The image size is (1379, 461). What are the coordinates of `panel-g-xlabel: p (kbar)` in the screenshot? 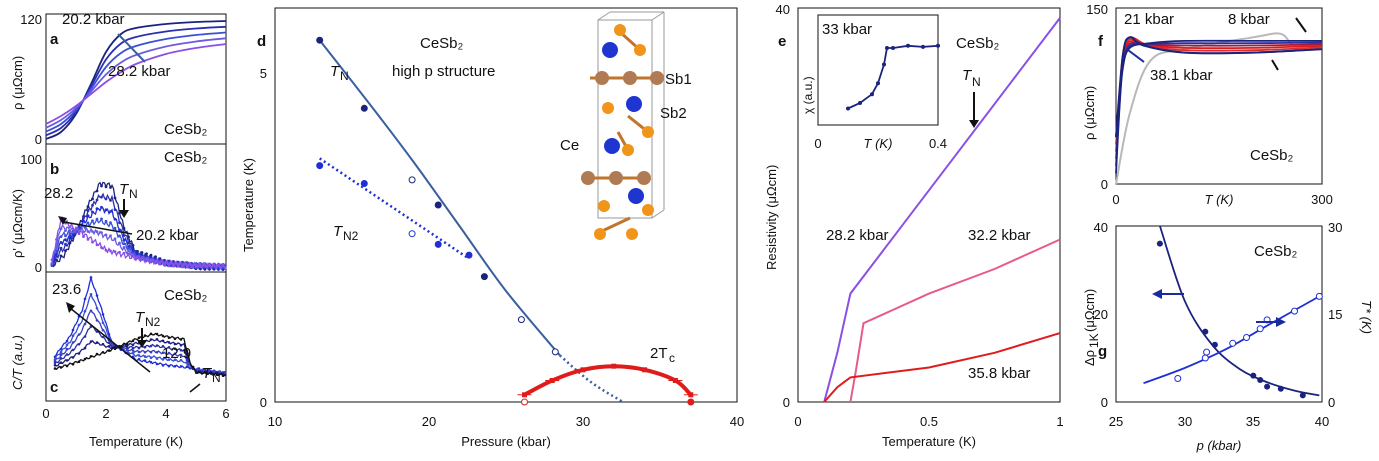 It's located at (1219, 445).